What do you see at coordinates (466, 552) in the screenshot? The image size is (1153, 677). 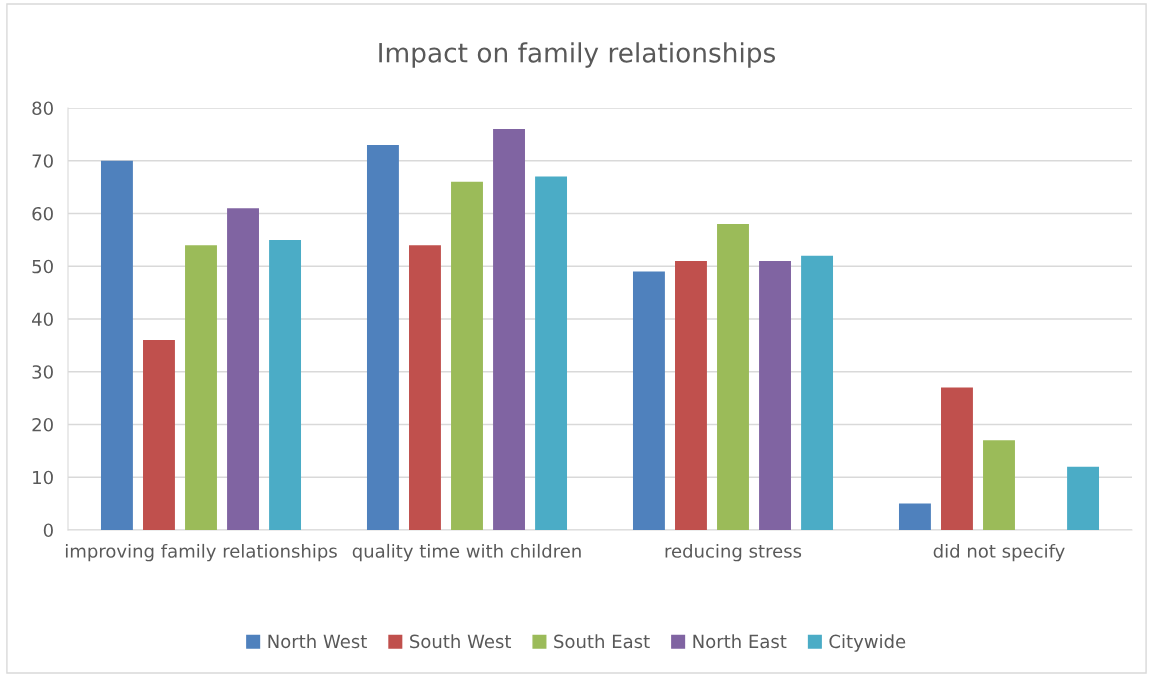 I see `x-tick-label: quality time with children` at bounding box center [466, 552].